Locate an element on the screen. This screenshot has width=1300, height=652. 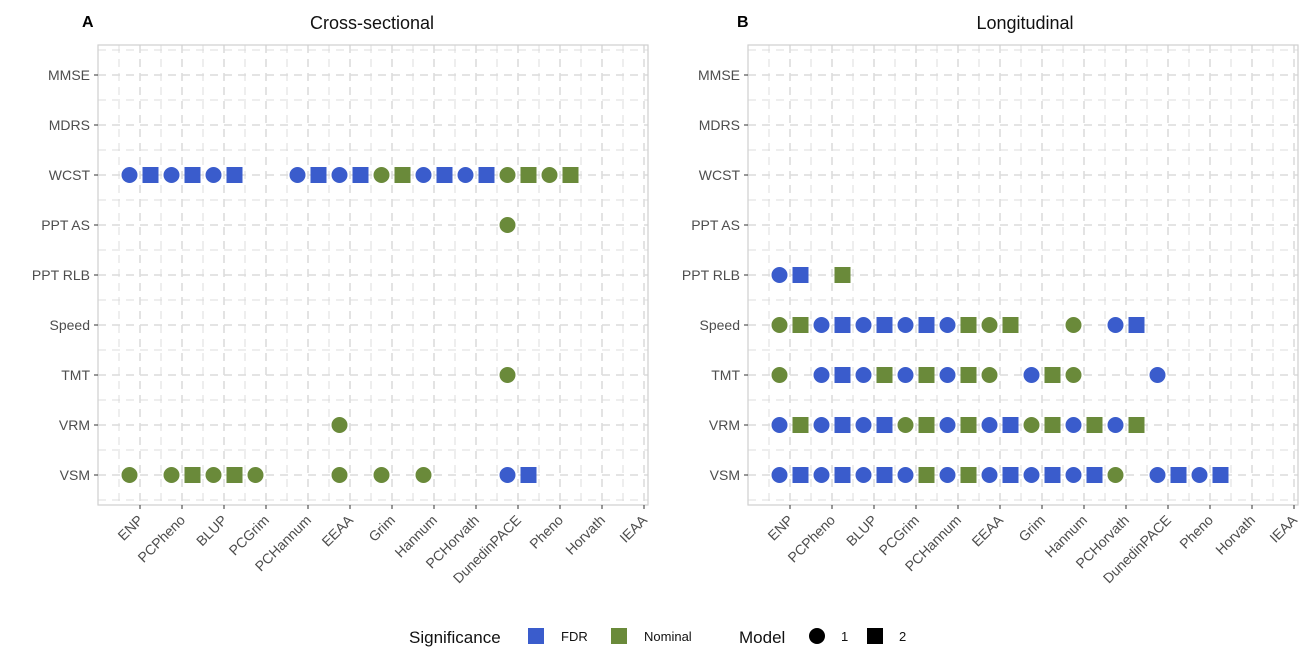
y-tick-label: TMT is located at coordinates (75, 375).